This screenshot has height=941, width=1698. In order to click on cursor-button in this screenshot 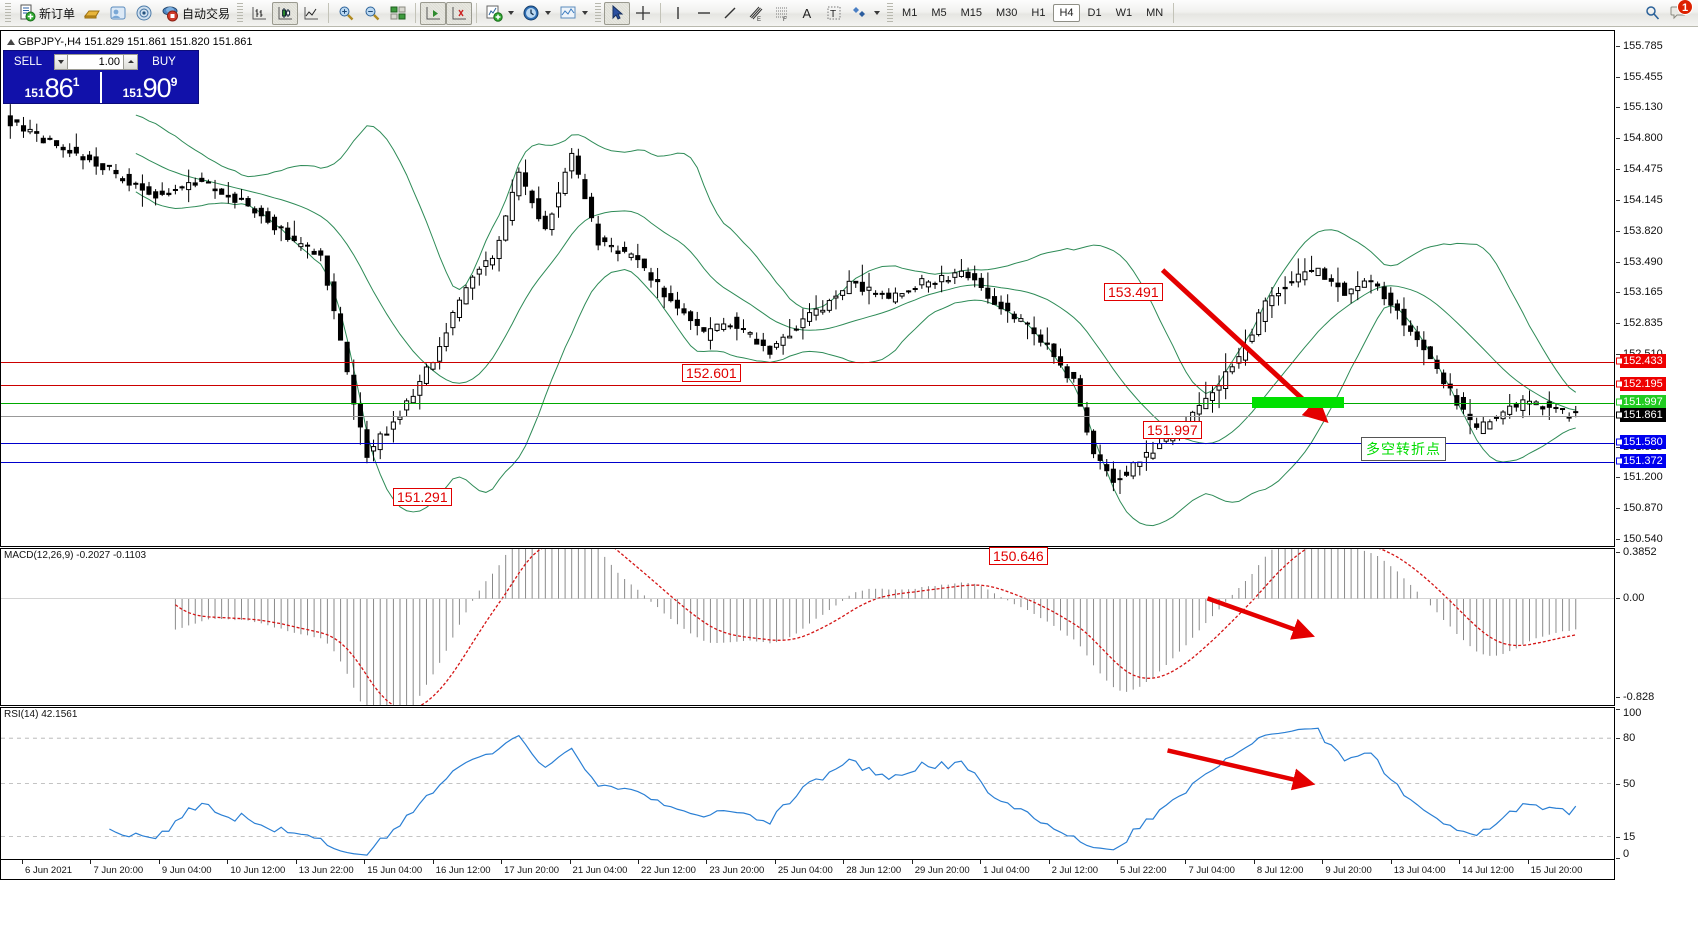, I will do `click(617, 13)`.